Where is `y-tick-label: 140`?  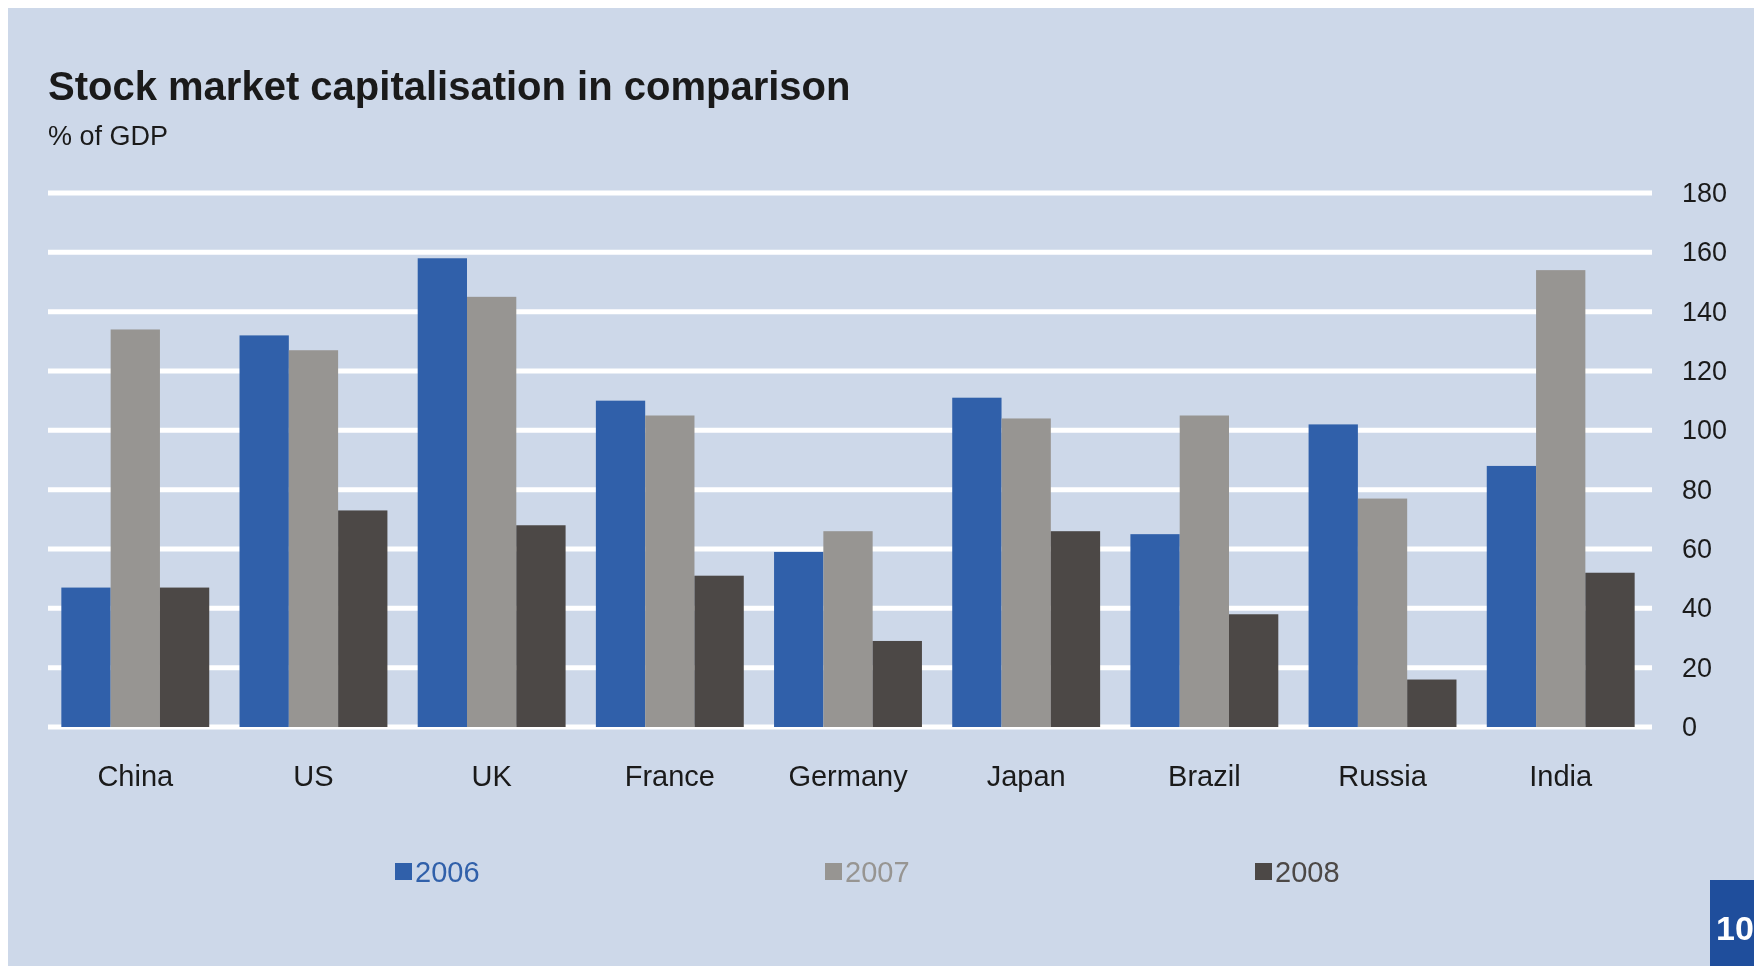
y-tick-label: 140 is located at coordinates (1705, 311).